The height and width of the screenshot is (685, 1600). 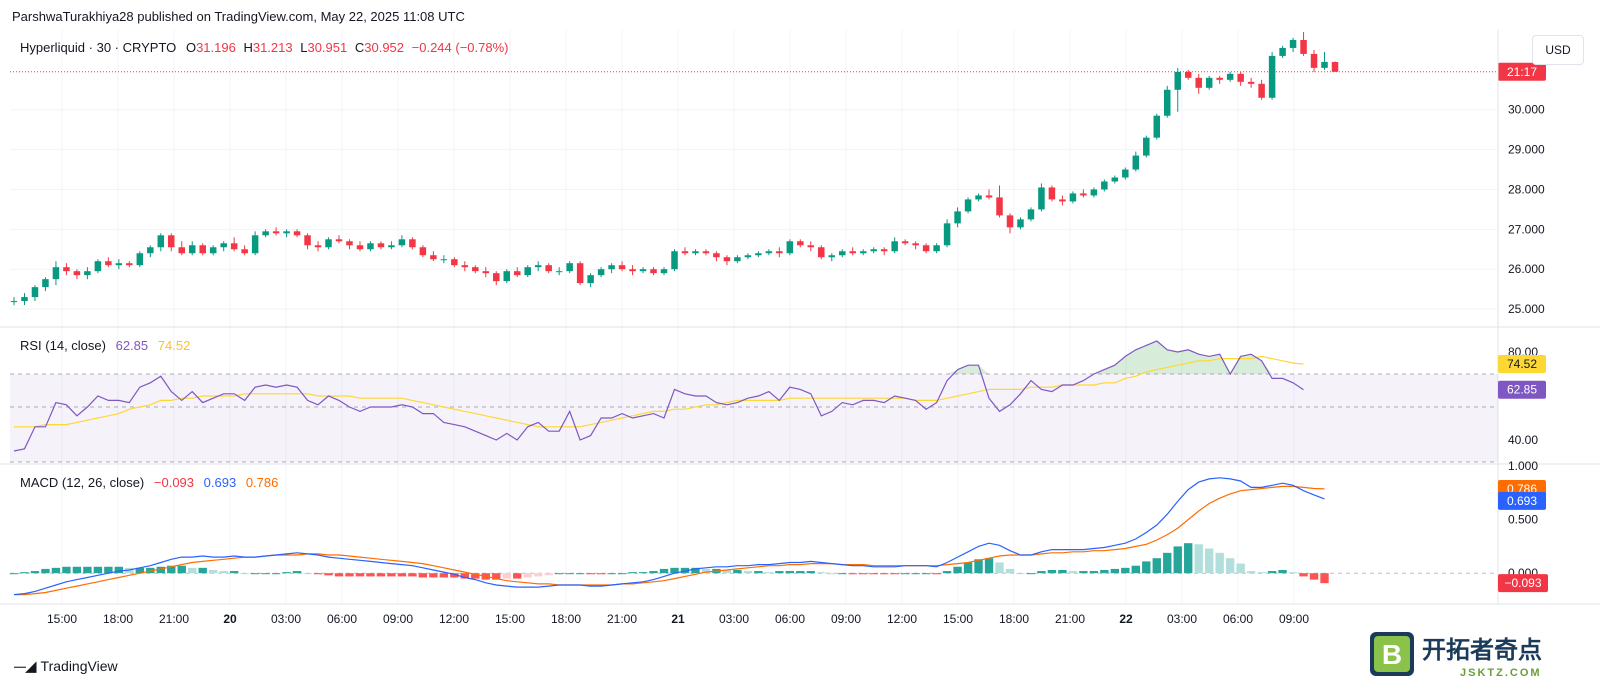 What do you see at coordinates (359, 47) in the screenshot?
I see `close-label: C` at bounding box center [359, 47].